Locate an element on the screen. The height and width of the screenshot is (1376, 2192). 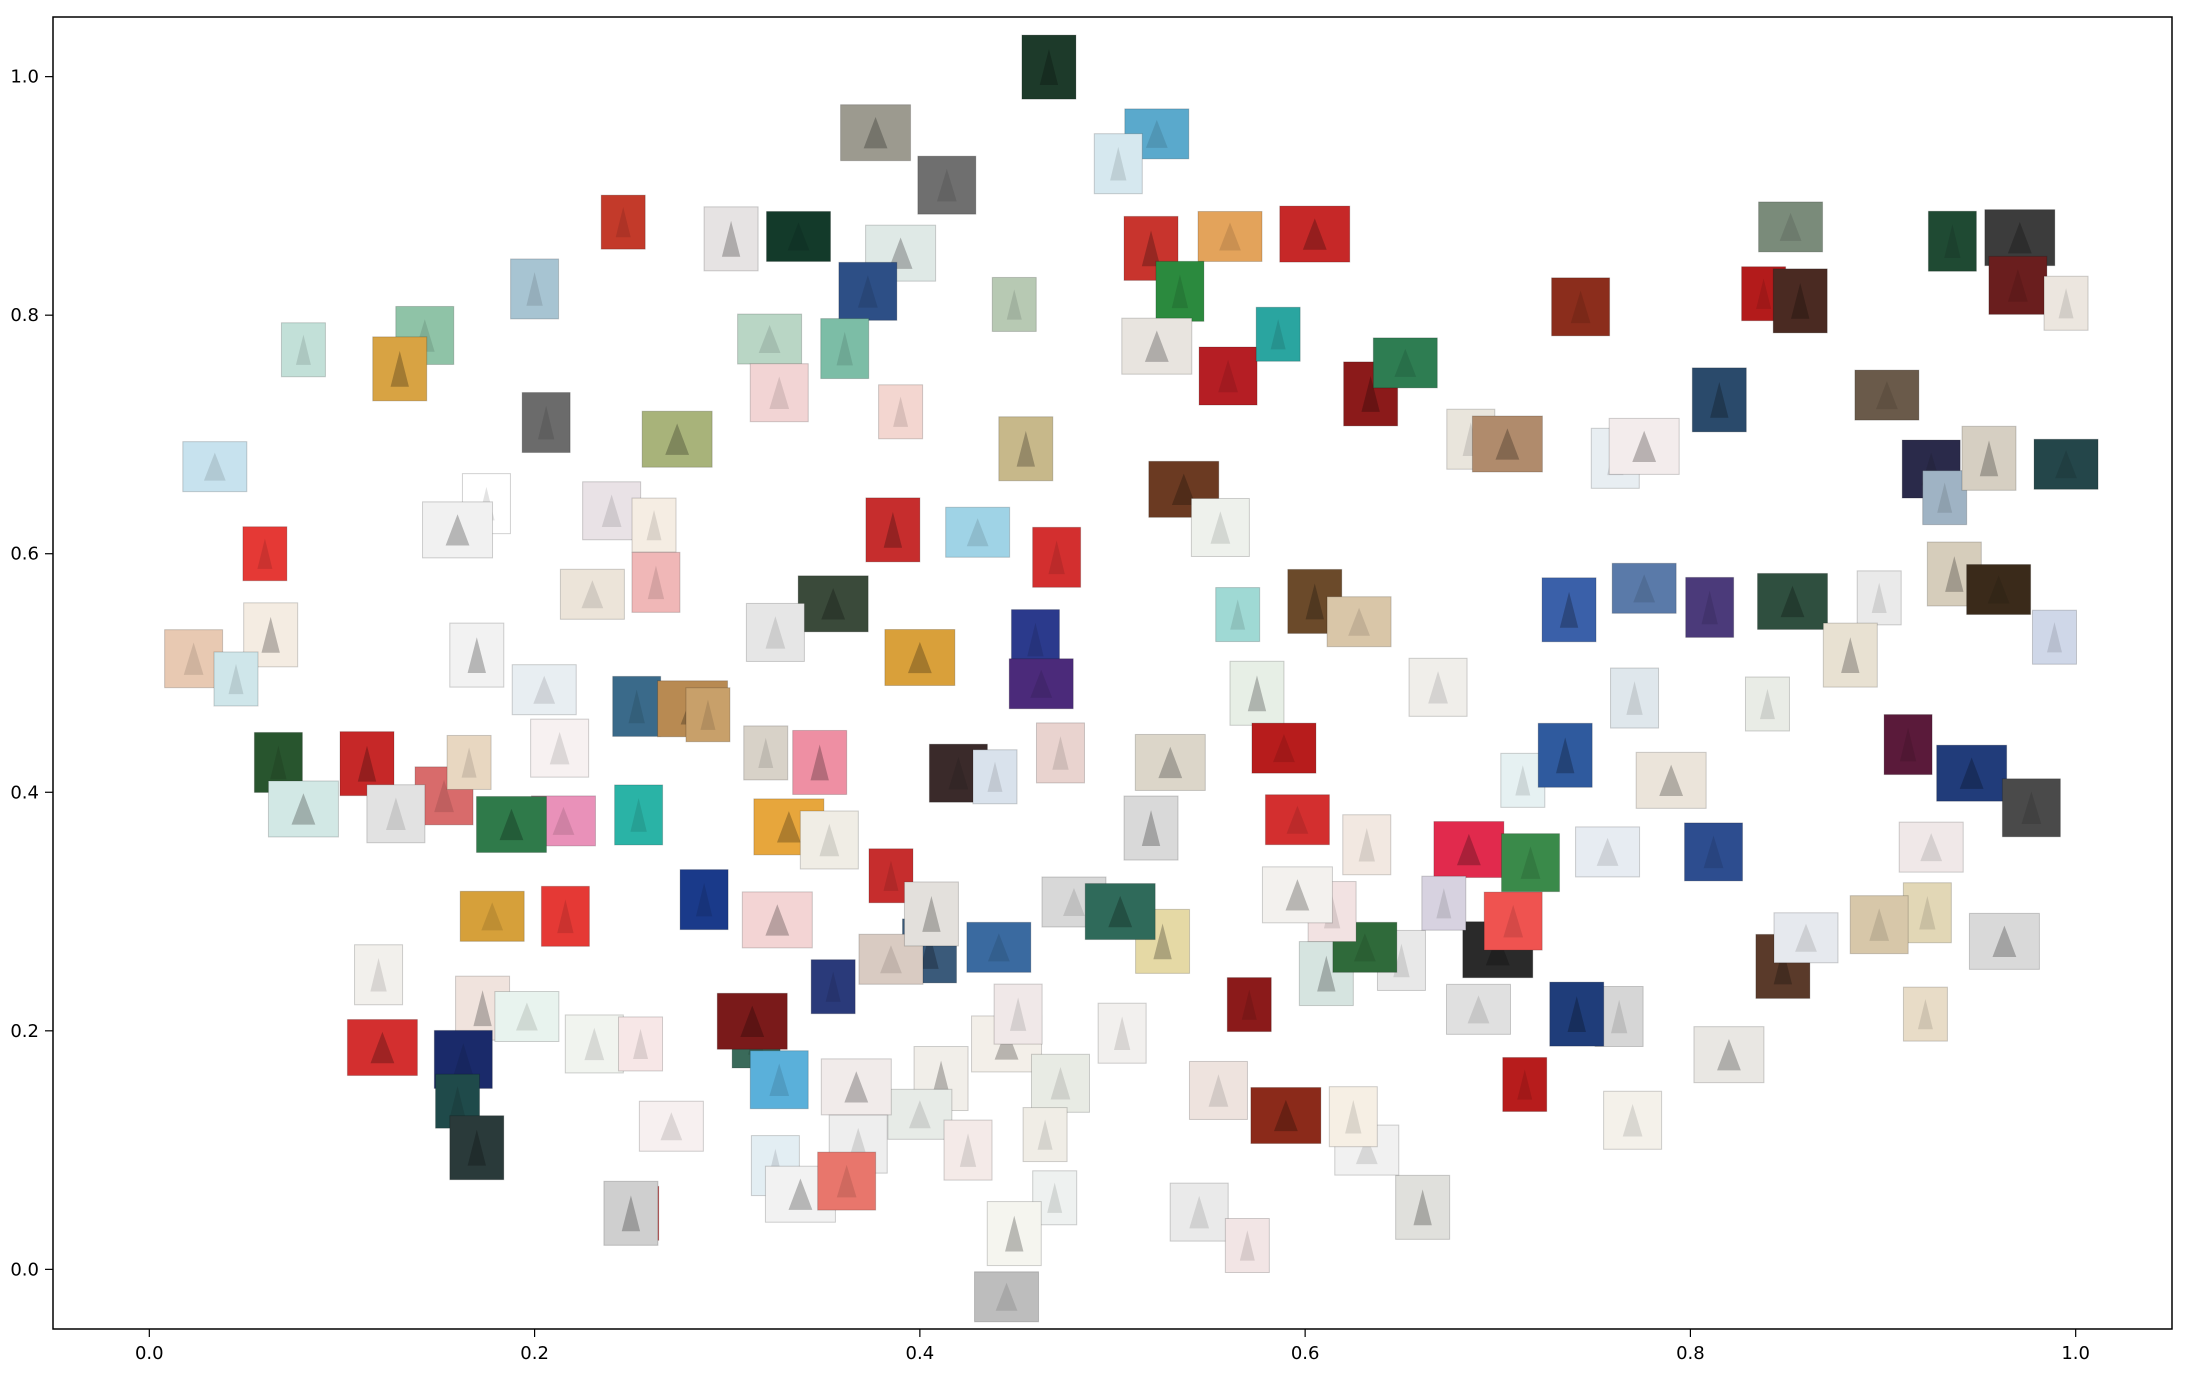
thumbnail-card is located at coordinates (677, 439).